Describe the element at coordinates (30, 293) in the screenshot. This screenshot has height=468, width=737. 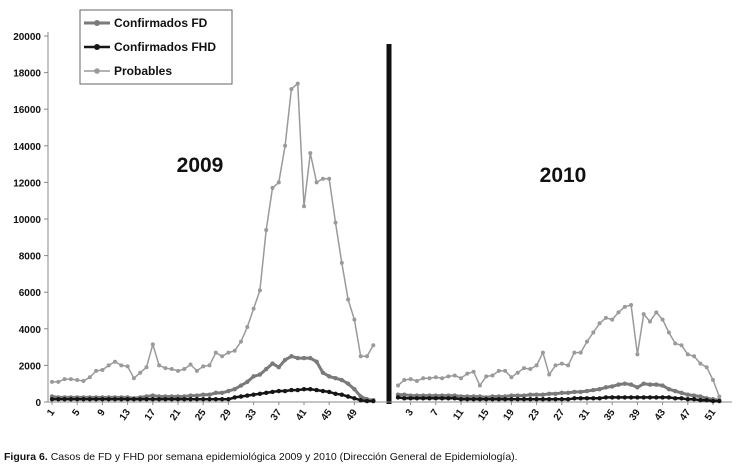
I see `y-tick-label: 6000` at that location.